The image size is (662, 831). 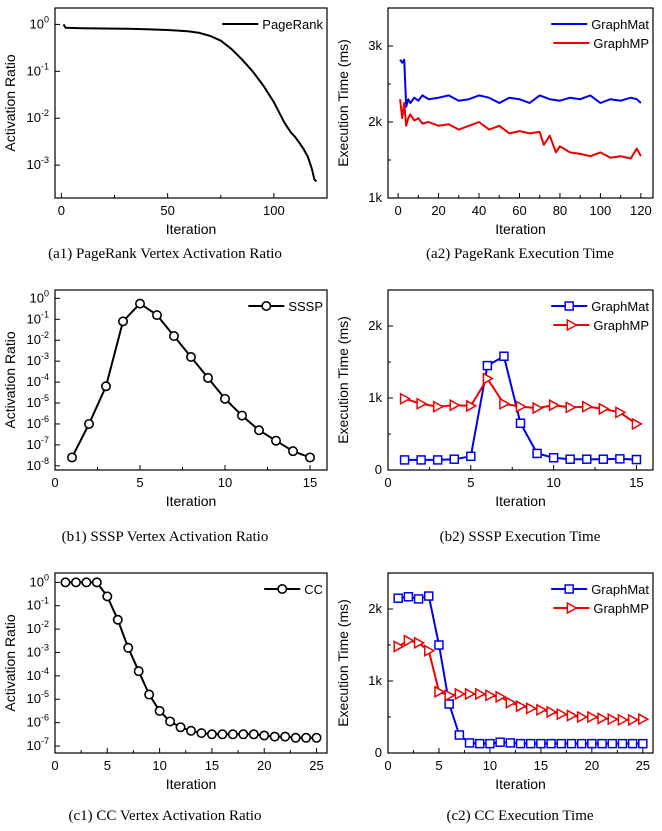 What do you see at coordinates (601, 210) in the screenshot?
I see `x-tick-label: 100` at bounding box center [601, 210].